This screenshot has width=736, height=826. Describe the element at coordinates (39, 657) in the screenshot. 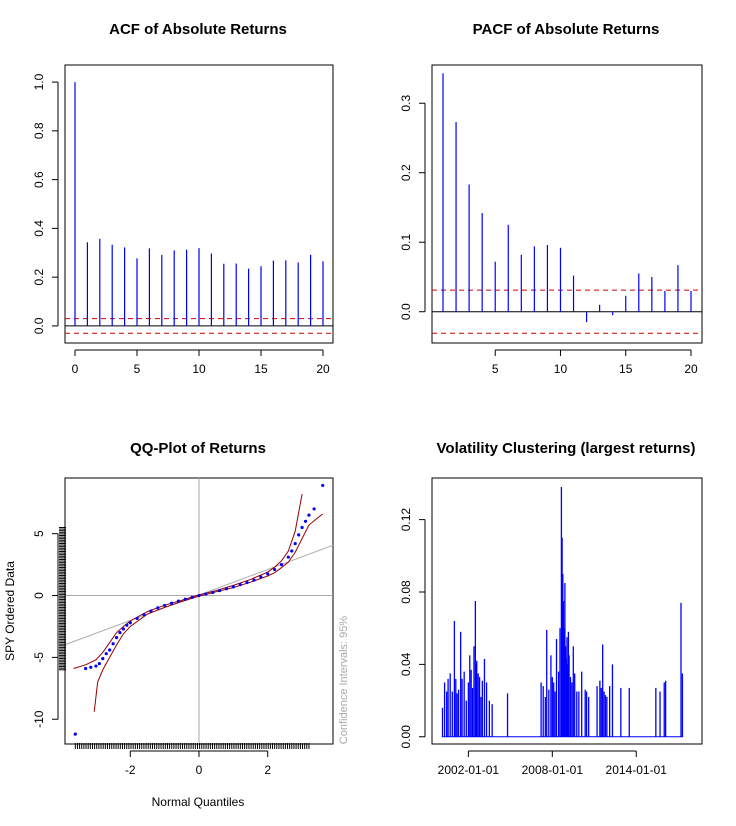

I see `qq-y-tick-label: -5` at that location.